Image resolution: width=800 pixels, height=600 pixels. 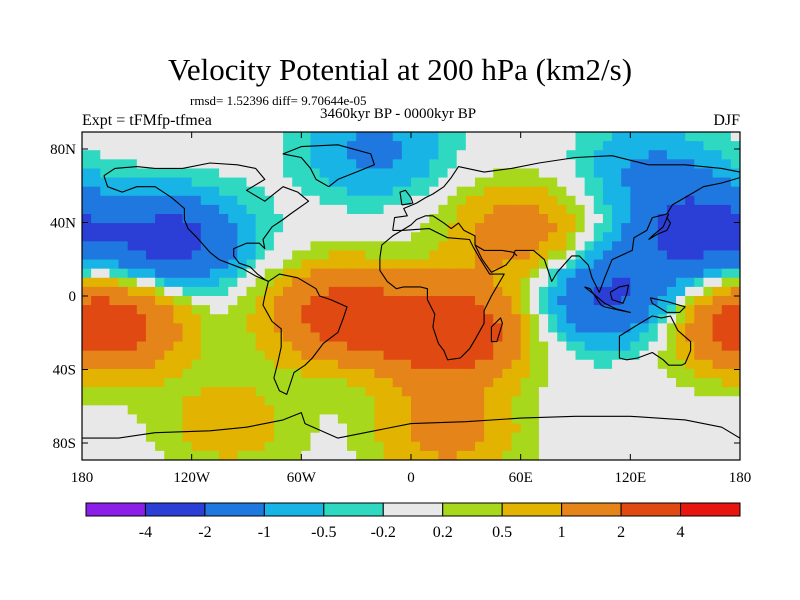 What do you see at coordinates (496, 250) in the screenshot?
I see `coastline-arabia-coast` at bounding box center [496, 250].